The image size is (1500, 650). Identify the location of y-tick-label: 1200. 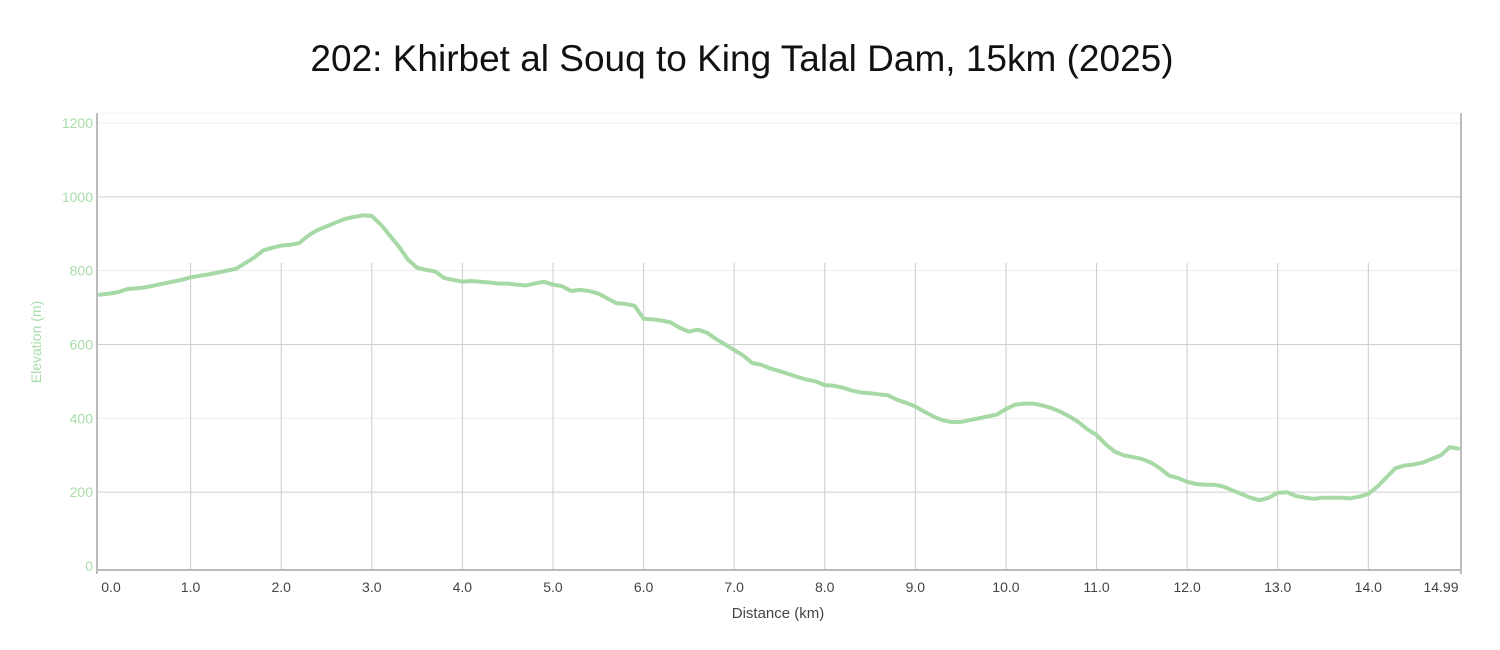
(77, 123).